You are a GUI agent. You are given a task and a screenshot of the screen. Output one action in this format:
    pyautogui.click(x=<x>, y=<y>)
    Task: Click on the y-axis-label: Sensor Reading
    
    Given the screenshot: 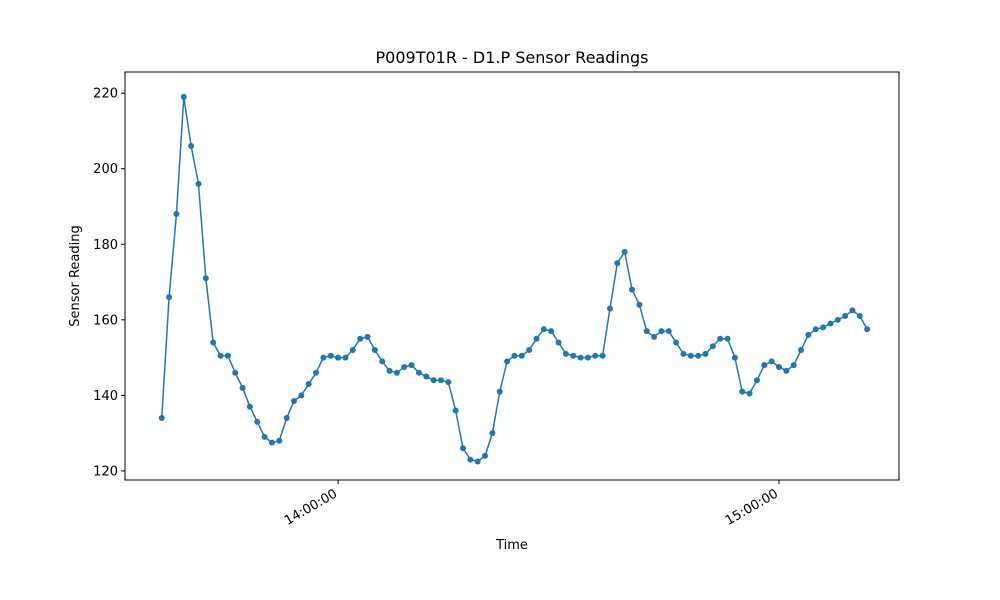 What is the action you would take?
    pyautogui.click(x=75, y=275)
    